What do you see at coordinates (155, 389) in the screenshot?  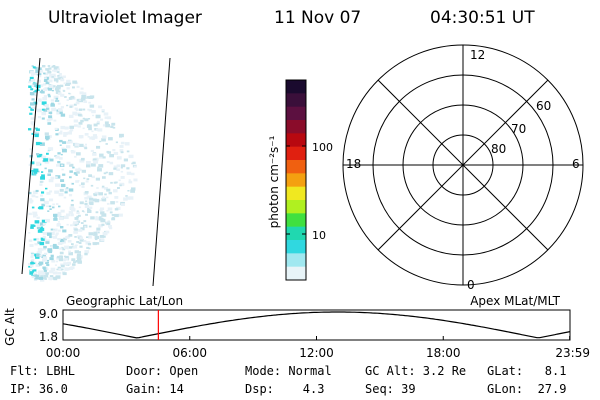 I see `status-gain: Gain: 14` at bounding box center [155, 389].